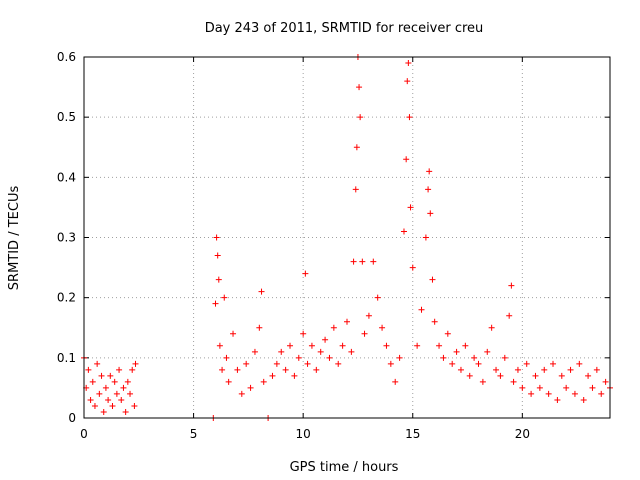 The height and width of the screenshot is (480, 640). I want to click on y-tick-label: 0.5, so click(66, 117).